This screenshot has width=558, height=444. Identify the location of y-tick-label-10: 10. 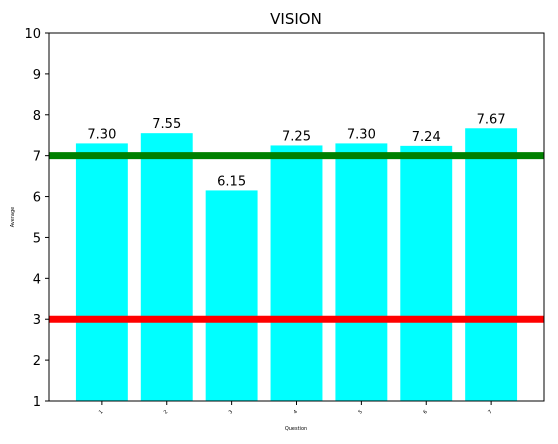
(32, 34).